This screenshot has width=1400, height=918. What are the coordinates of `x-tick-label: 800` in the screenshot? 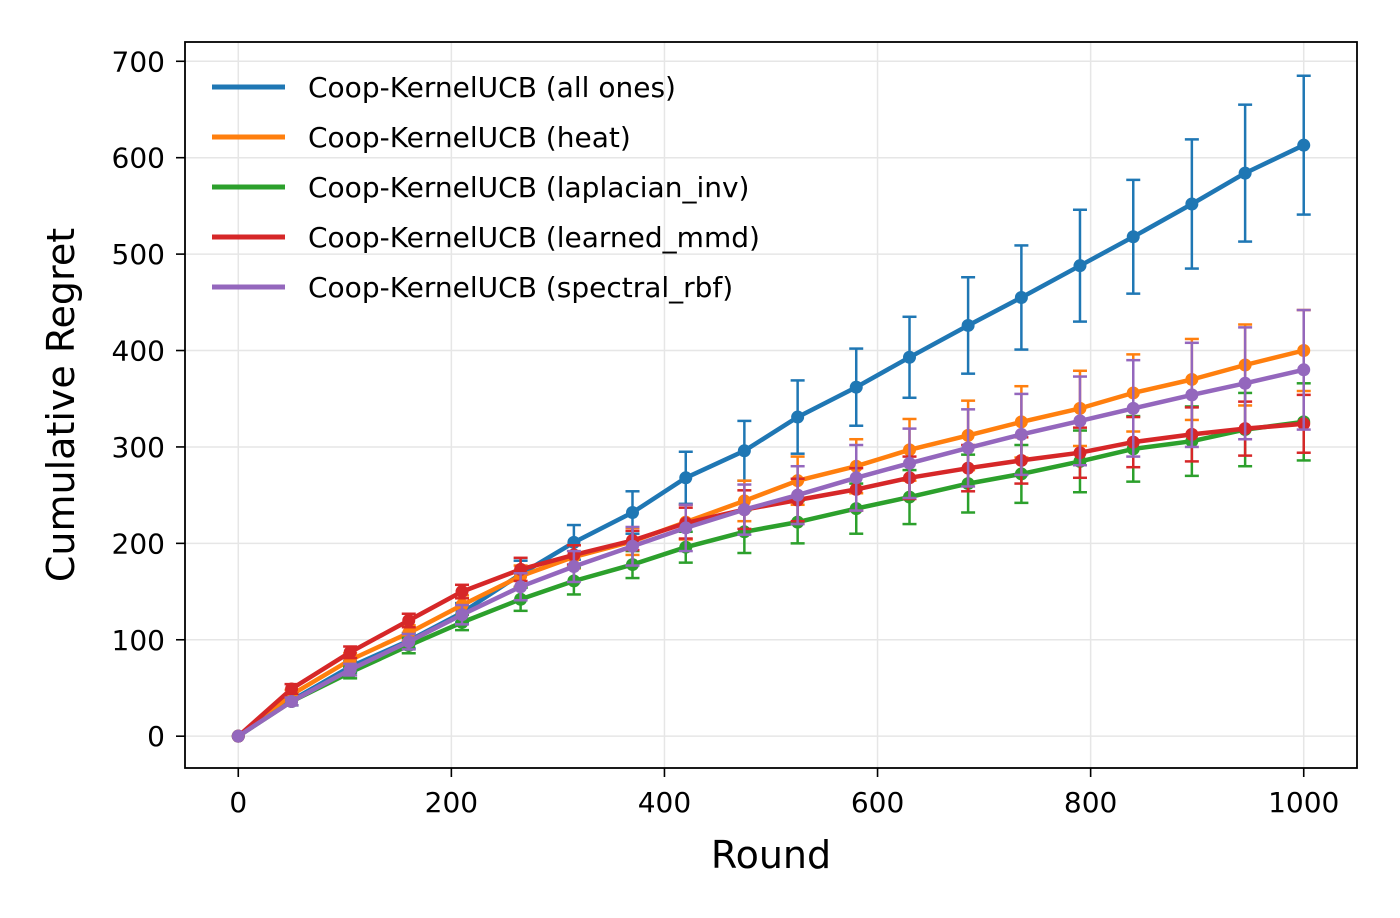 It's located at (1090, 802).